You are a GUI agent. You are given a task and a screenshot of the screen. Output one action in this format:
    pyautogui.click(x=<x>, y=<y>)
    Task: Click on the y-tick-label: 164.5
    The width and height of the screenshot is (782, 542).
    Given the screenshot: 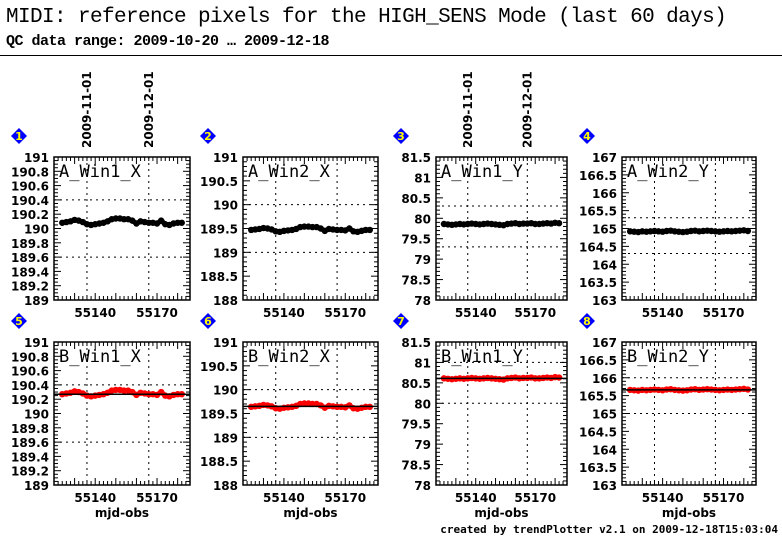 What is the action you would take?
    pyautogui.click(x=598, y=247)
    